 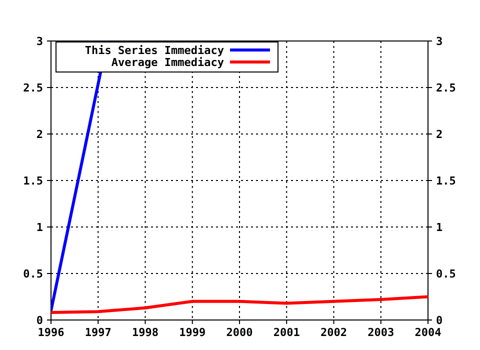 What do you see at coordinates (39, 320) in the screenshot?
I see `y-tick-label: 0` at bounding box center [39, 320].